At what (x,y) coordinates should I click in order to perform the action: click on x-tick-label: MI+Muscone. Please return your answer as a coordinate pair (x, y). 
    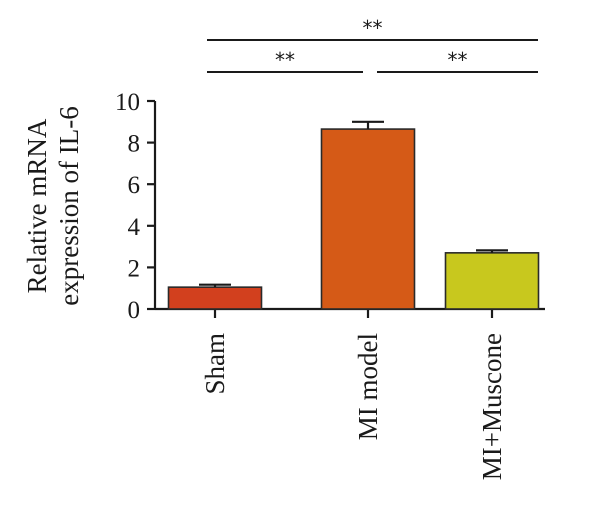
    Looking at the image, I should click on (492, 406).